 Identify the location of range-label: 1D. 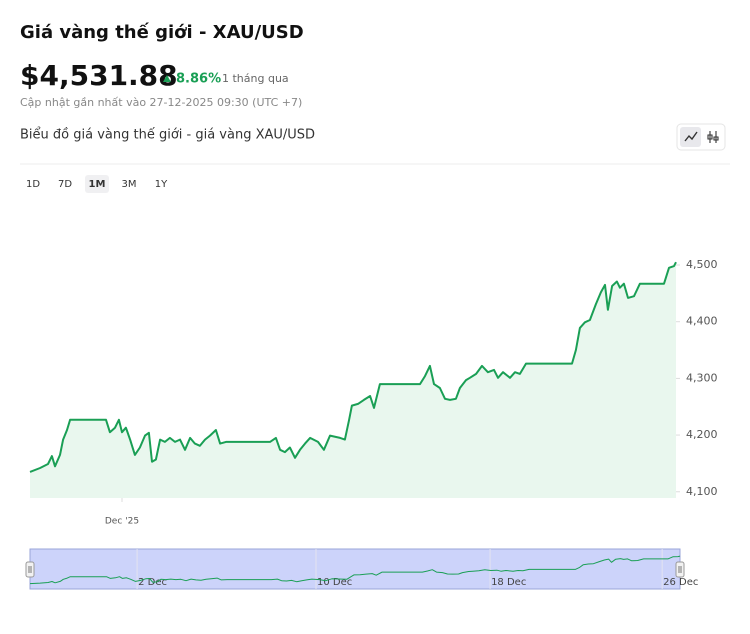
(33, 184).